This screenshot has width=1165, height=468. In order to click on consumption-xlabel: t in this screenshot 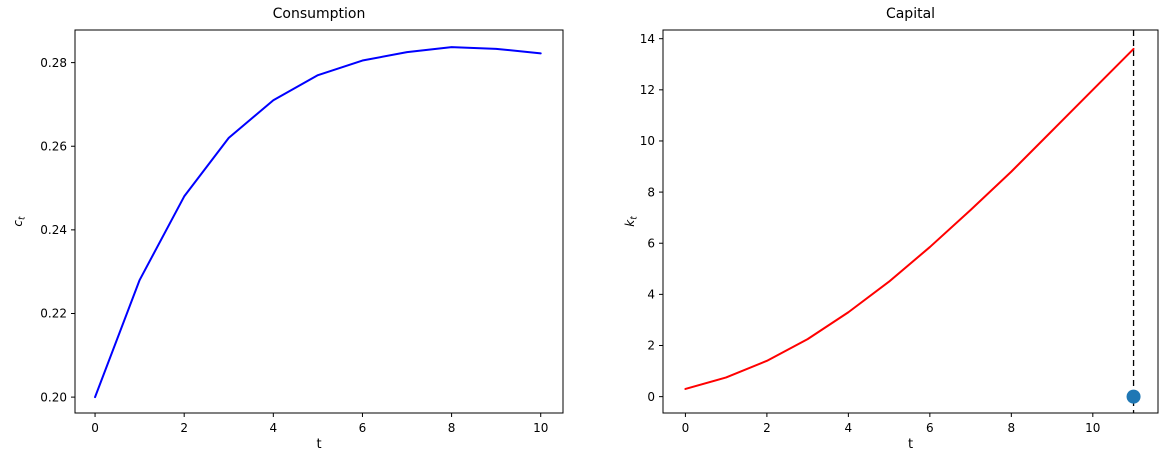, I will do `click(319, 444)`.